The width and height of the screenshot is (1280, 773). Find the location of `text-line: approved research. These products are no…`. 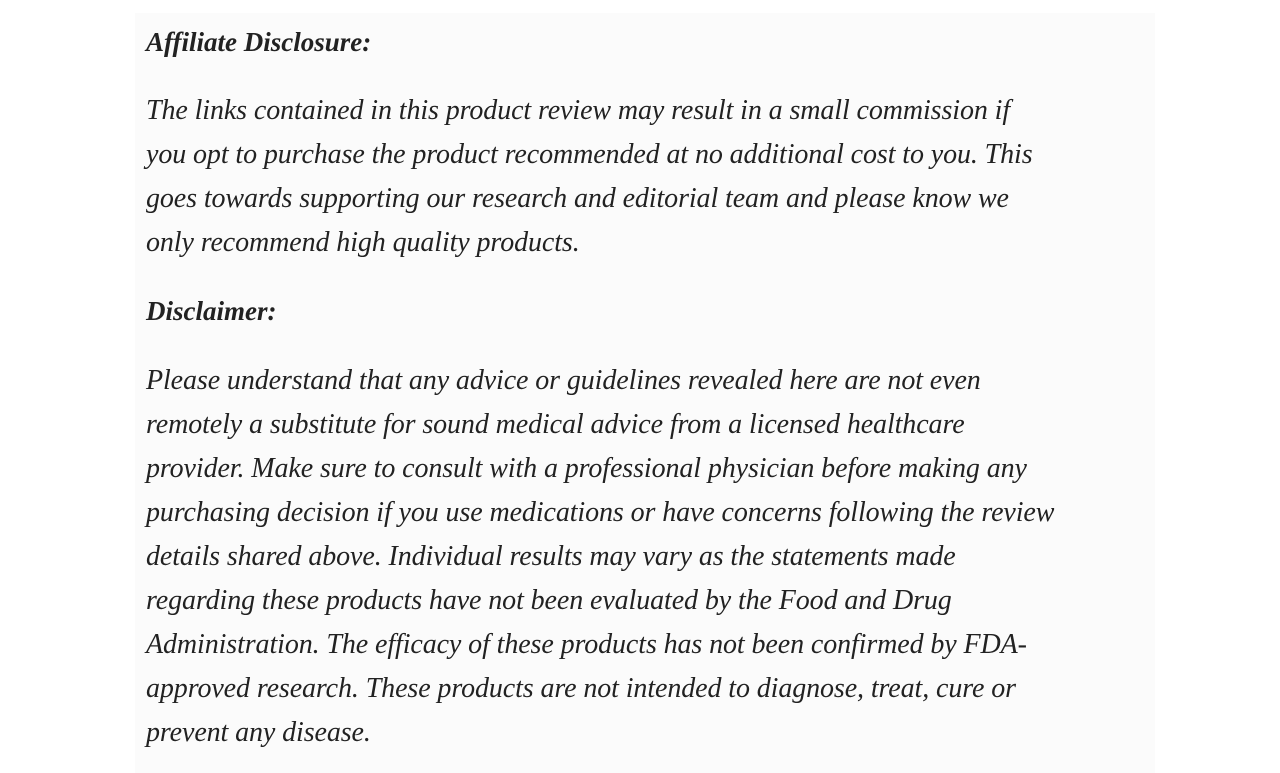

text-line: approved research. These products are no… is located at coordinates (581, 688).